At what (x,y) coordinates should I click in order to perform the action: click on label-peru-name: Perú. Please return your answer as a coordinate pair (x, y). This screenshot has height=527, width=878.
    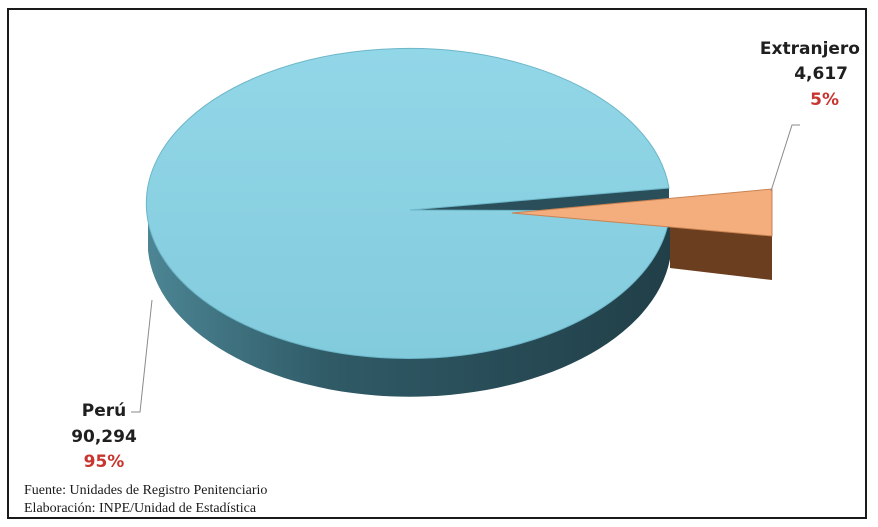
    Looking at the image, I should click on (104, 411).